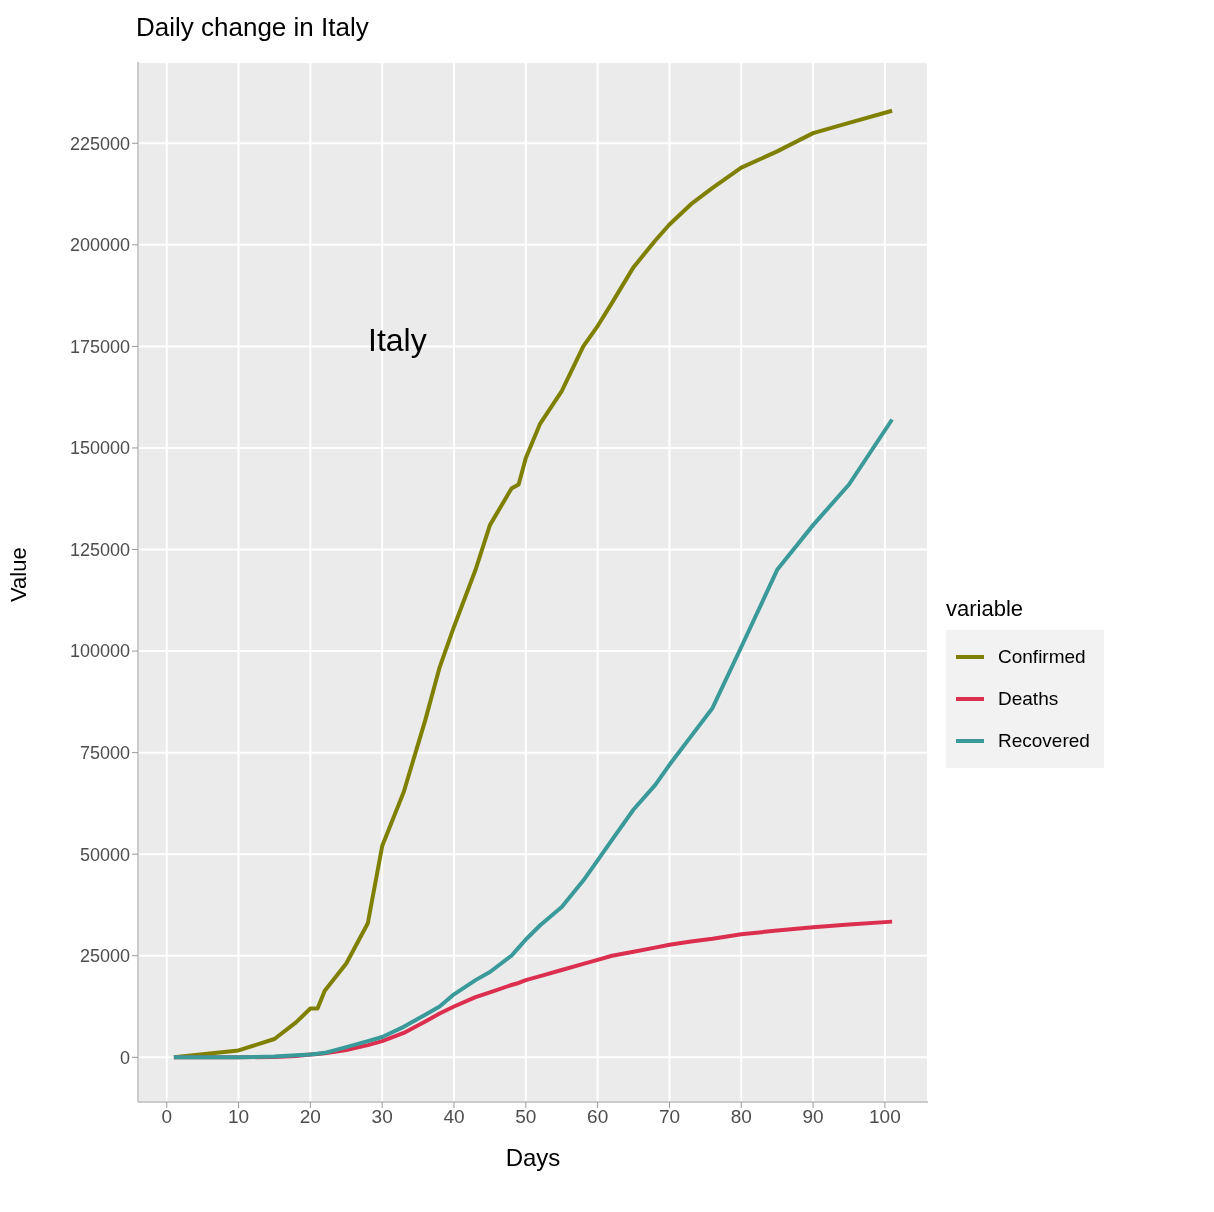 The width and height of the screenshot is (1214, 1212). What do you see at coordinates (124, 1057) in the screenshot?
I see `y-tick-label: 0` at bounding box center [124, 1057].